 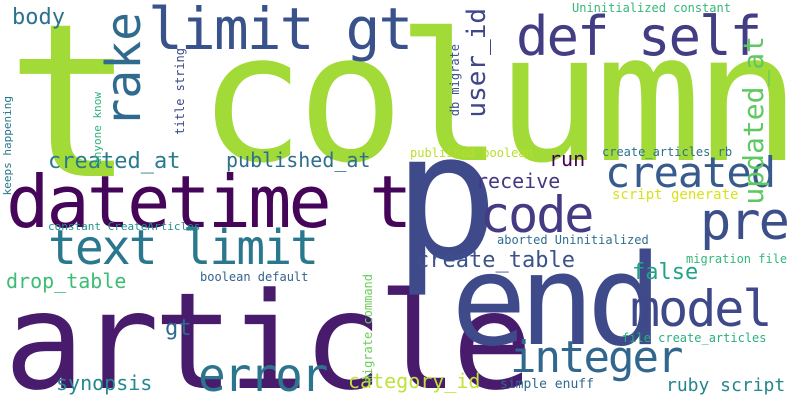 I want to click on word-t: t, so click(x=70, y=113).